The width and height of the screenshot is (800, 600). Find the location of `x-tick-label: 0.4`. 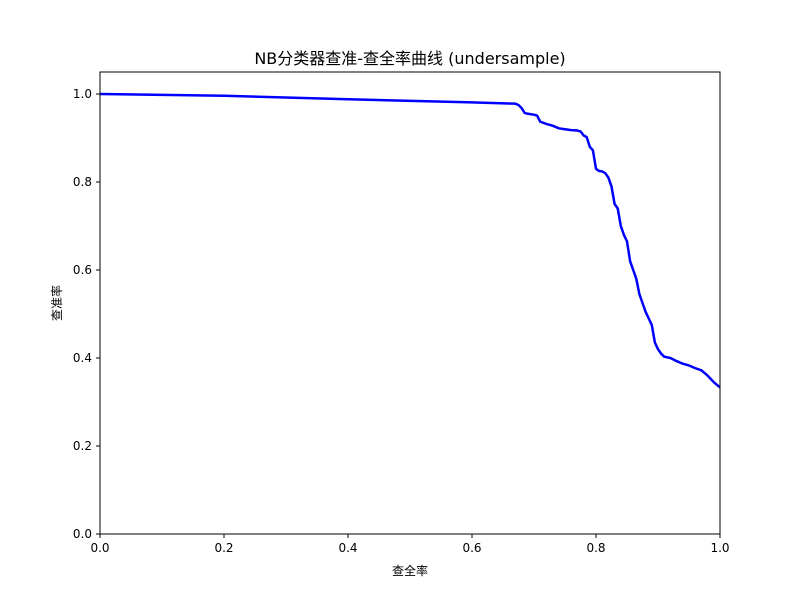

x-tick-label: 0.4 is located at coordinates (347, 548).